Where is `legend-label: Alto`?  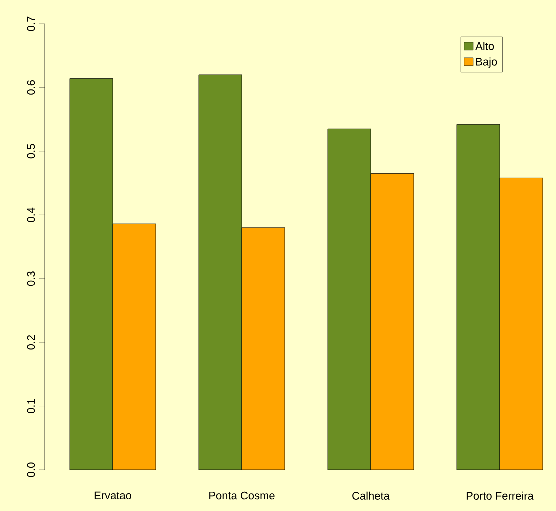 legend-label: Alto is located at coordinates (485, 46).